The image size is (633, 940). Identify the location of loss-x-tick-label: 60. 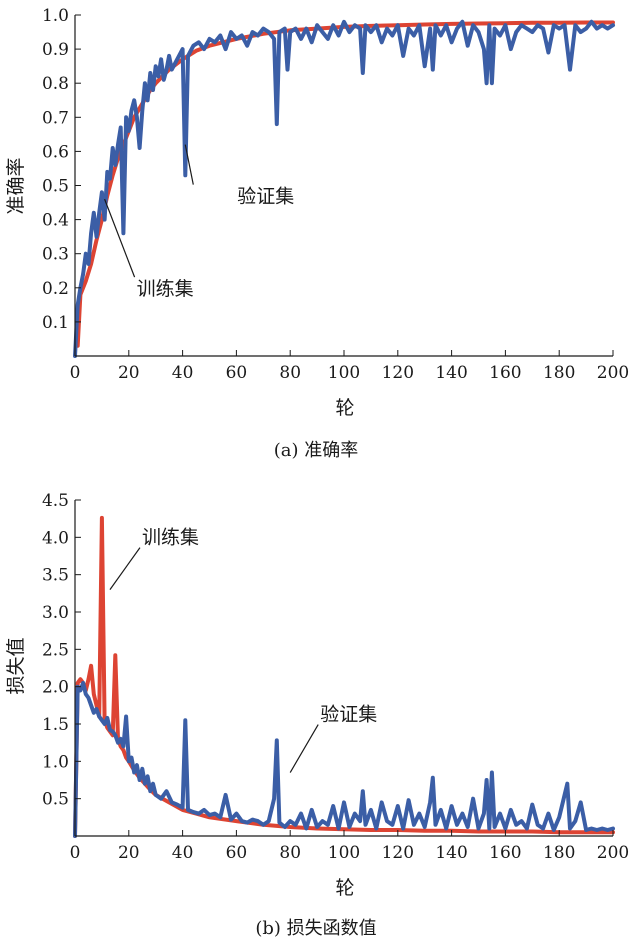
(237, 853).